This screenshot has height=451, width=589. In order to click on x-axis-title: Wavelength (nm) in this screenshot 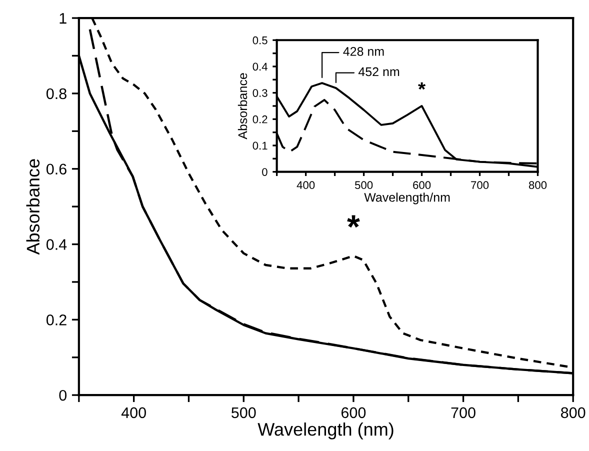, I will do `click(326, 431)`.